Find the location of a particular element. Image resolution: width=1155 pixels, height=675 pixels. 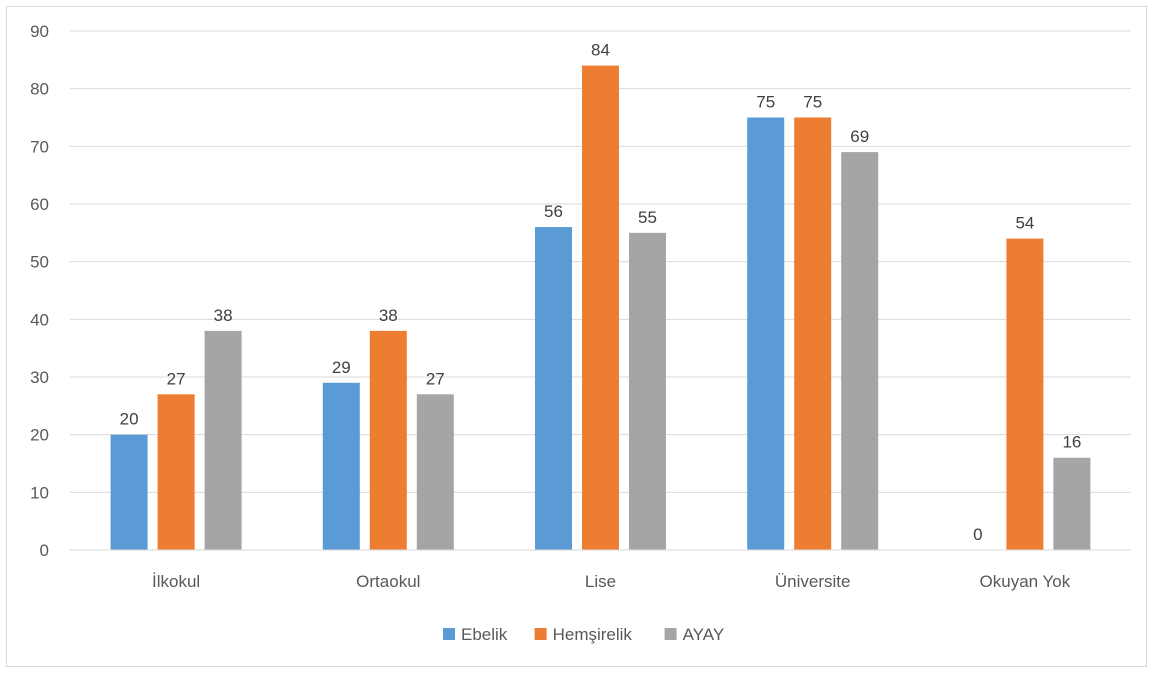

legend-item-ebelik: Ebelik is located at coordinates (475, 634).